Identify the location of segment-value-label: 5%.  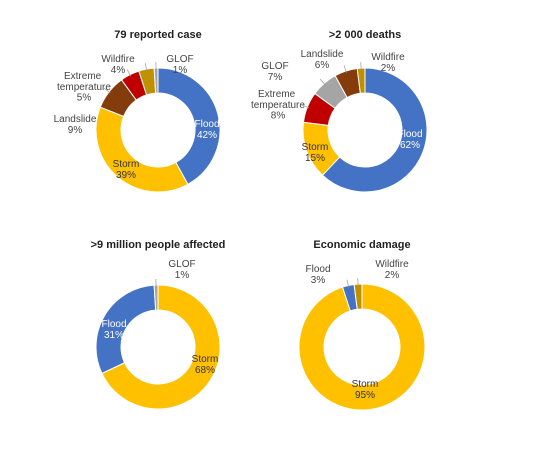
(84, 98).